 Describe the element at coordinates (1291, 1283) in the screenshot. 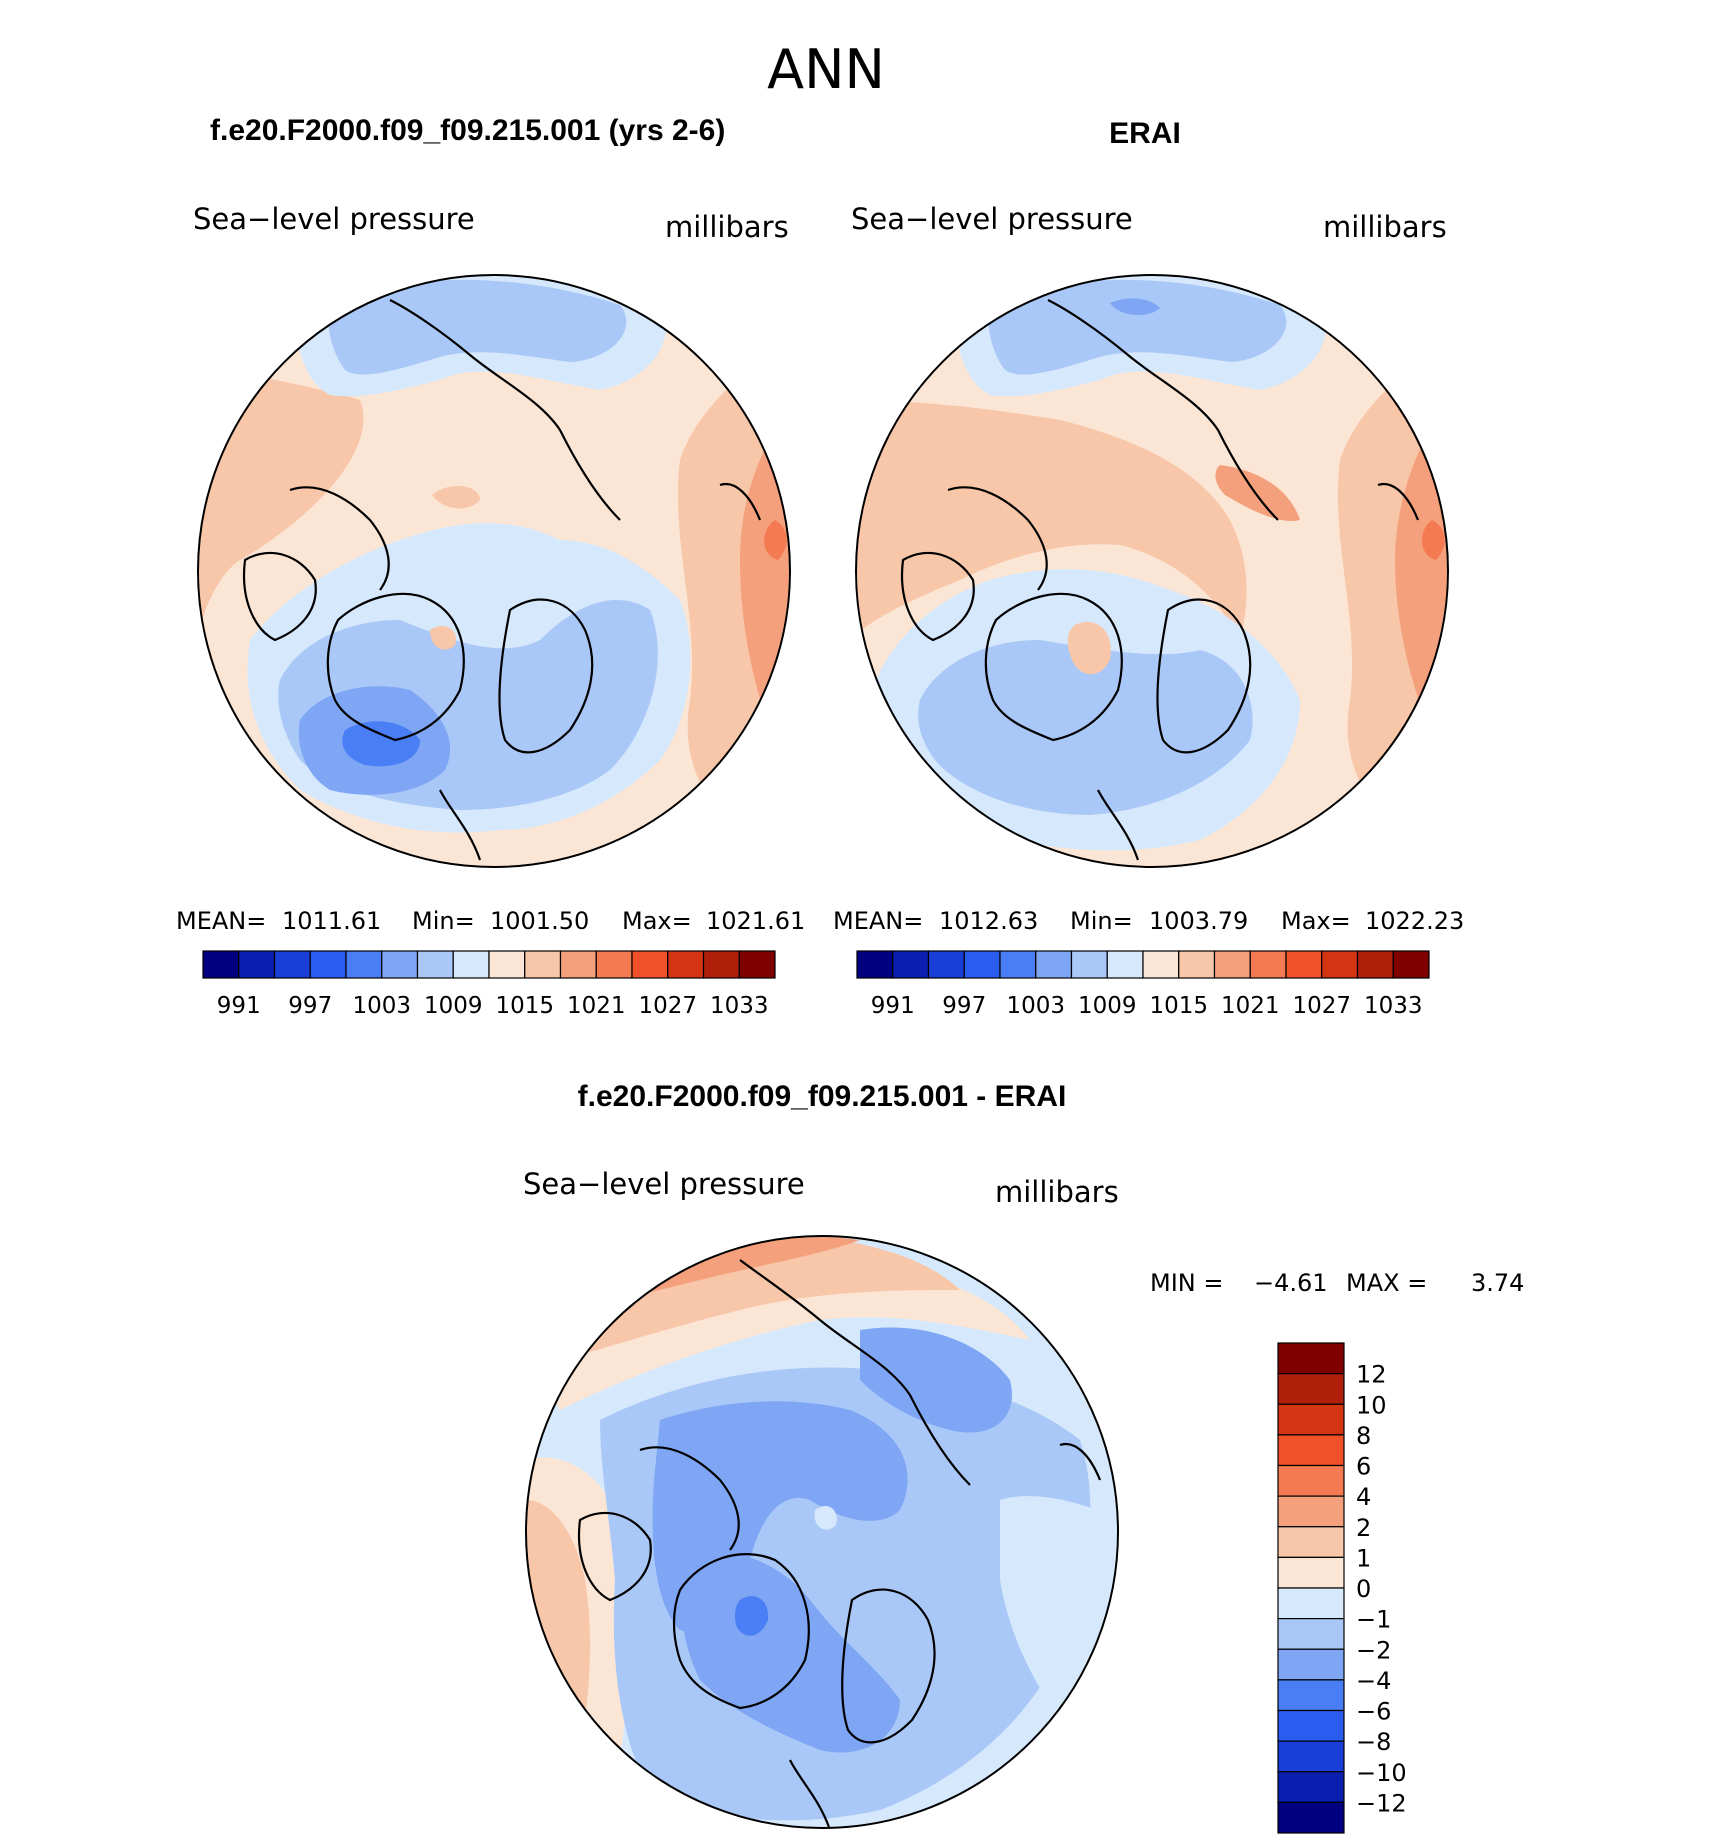

I see `panel-diff-min-value: −4.61` at that location.